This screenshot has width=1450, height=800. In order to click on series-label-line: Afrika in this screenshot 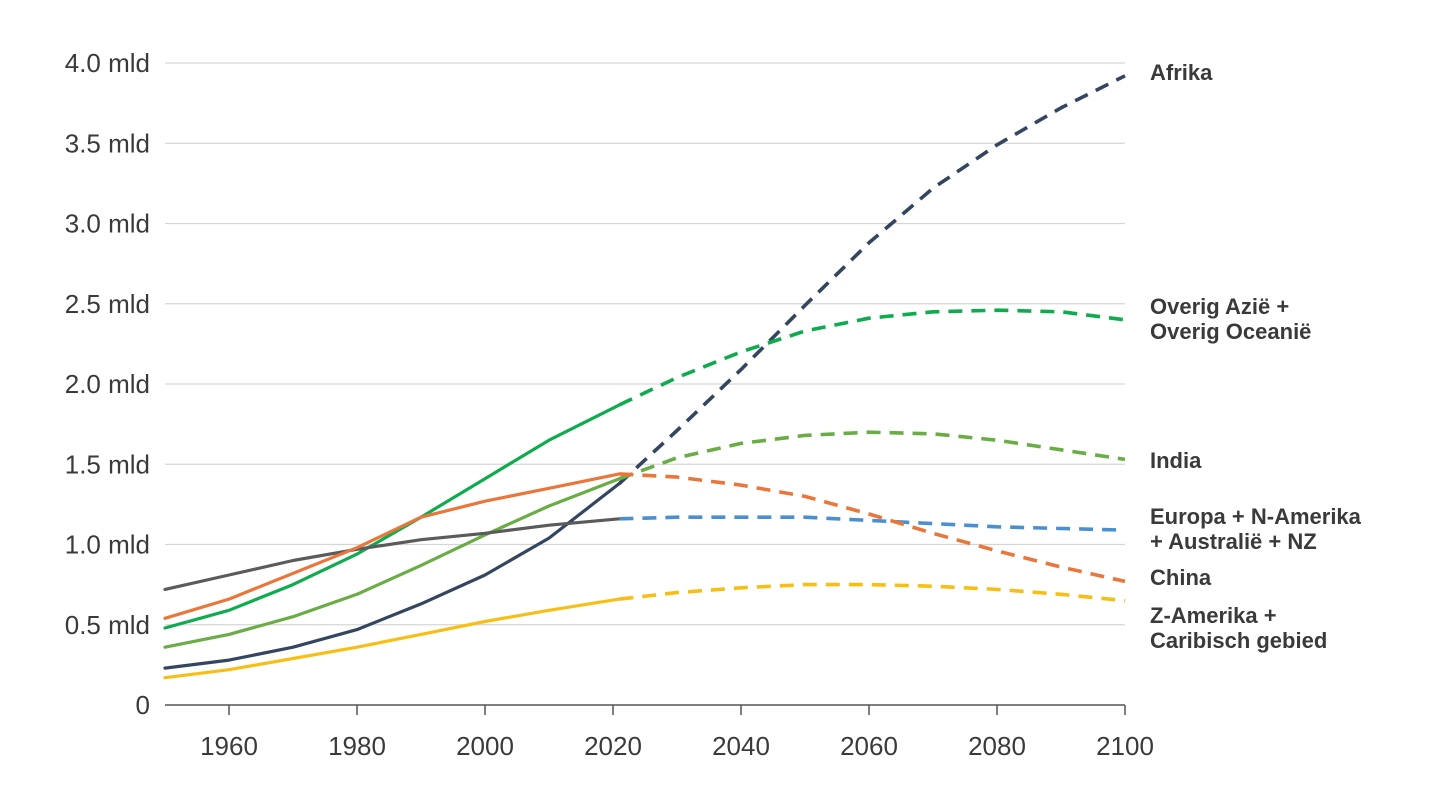, I will do `click(1181, 72)`.